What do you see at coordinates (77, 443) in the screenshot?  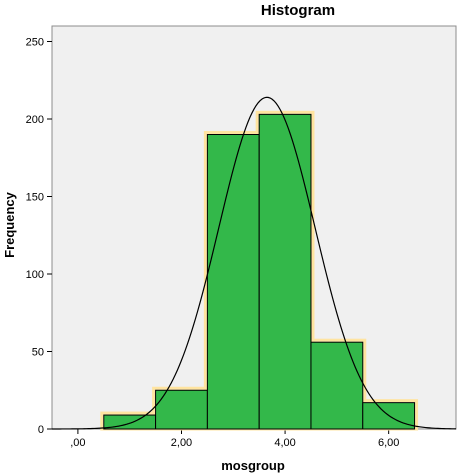 I see `x-tick-label: ,00` at bounding box center [77, 443].